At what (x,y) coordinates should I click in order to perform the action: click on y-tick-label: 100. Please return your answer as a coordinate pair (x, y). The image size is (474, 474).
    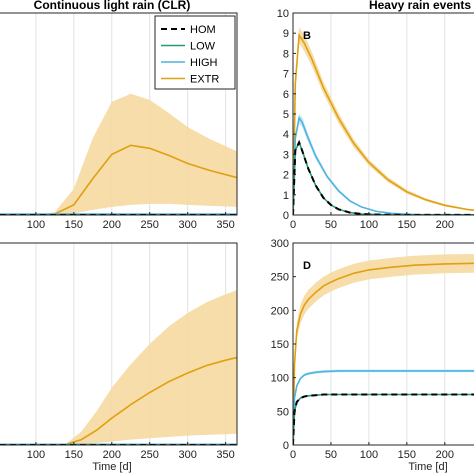
    Looking at the image, I should click on (280, 379).